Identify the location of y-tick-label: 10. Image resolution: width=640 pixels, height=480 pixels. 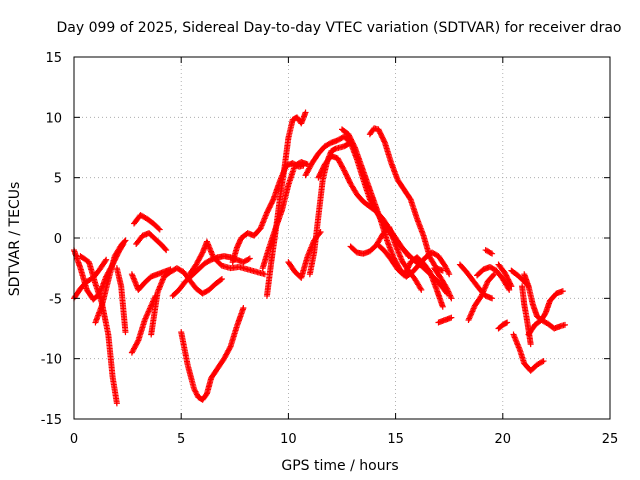
(53, 118).